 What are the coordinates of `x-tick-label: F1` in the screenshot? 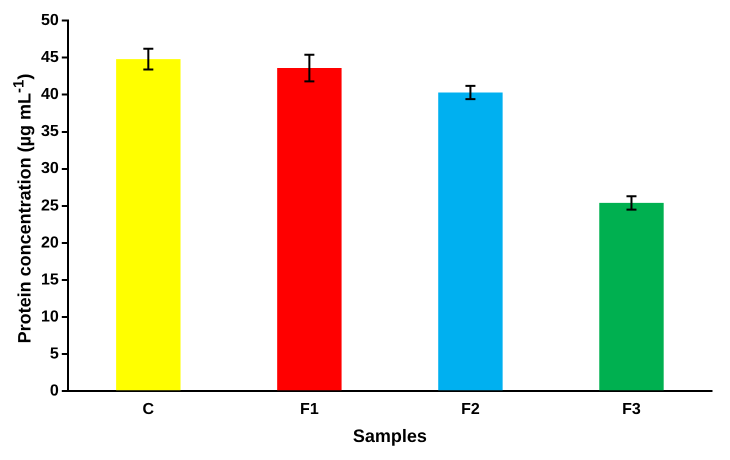 It's located at (309, 409).